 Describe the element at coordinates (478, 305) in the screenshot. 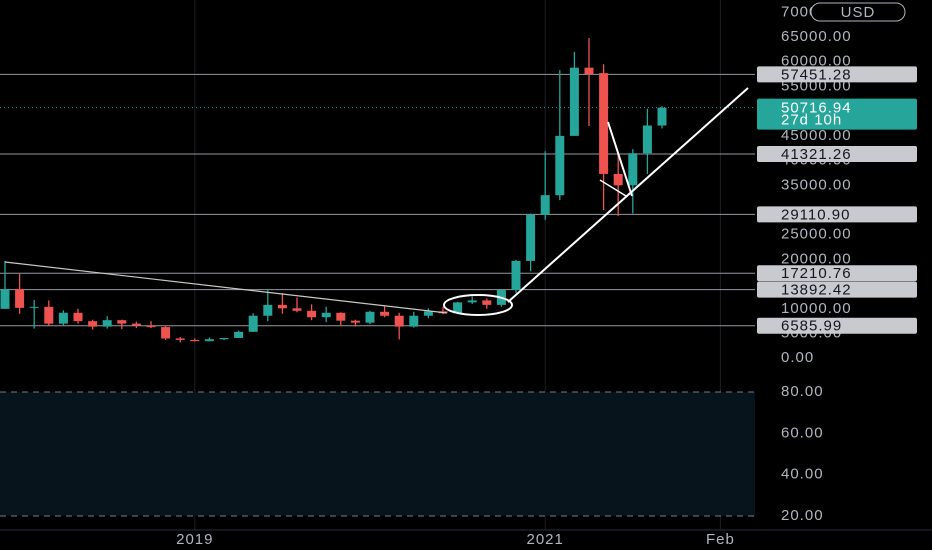

I see `circle-drawing` at that location.